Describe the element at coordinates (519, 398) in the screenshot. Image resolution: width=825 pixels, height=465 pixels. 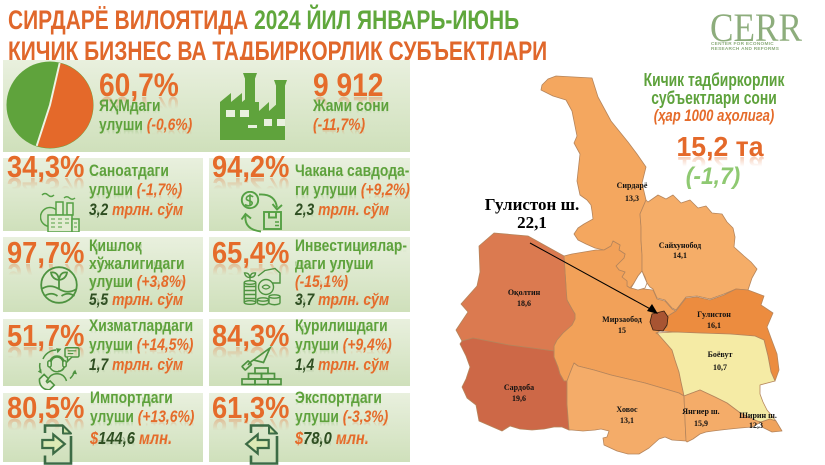
I see `svg-text: 19,6` at that location.